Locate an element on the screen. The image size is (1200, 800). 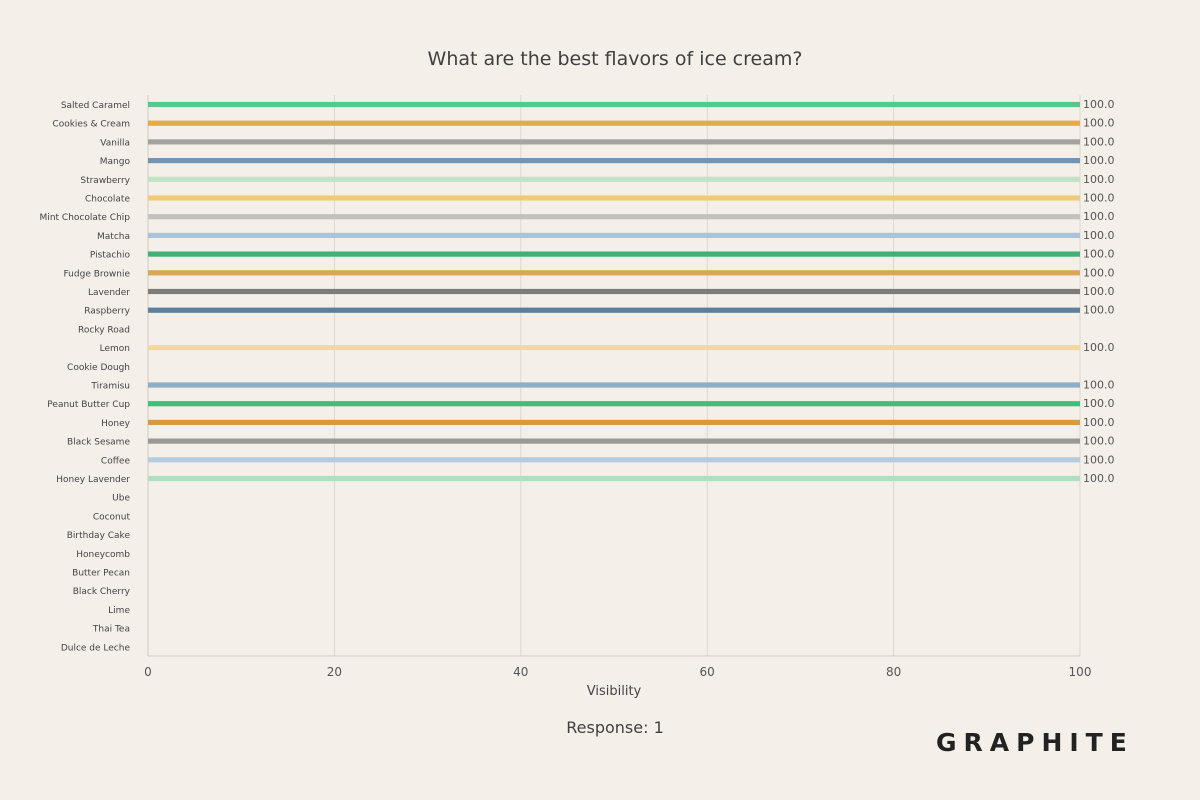
category-label: Honey Lavender is located at coordinates (93, 480).